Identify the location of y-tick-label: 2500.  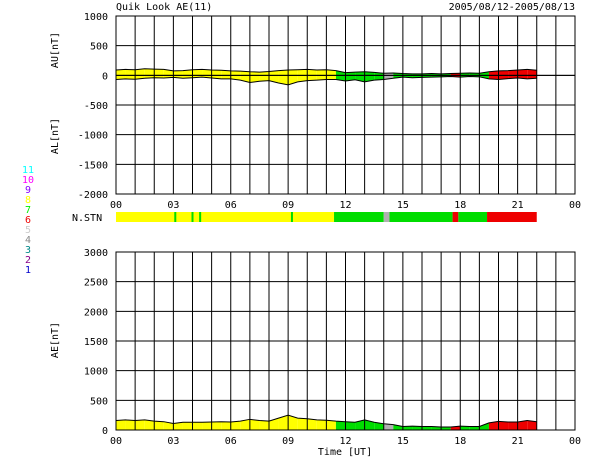
(96, 283).